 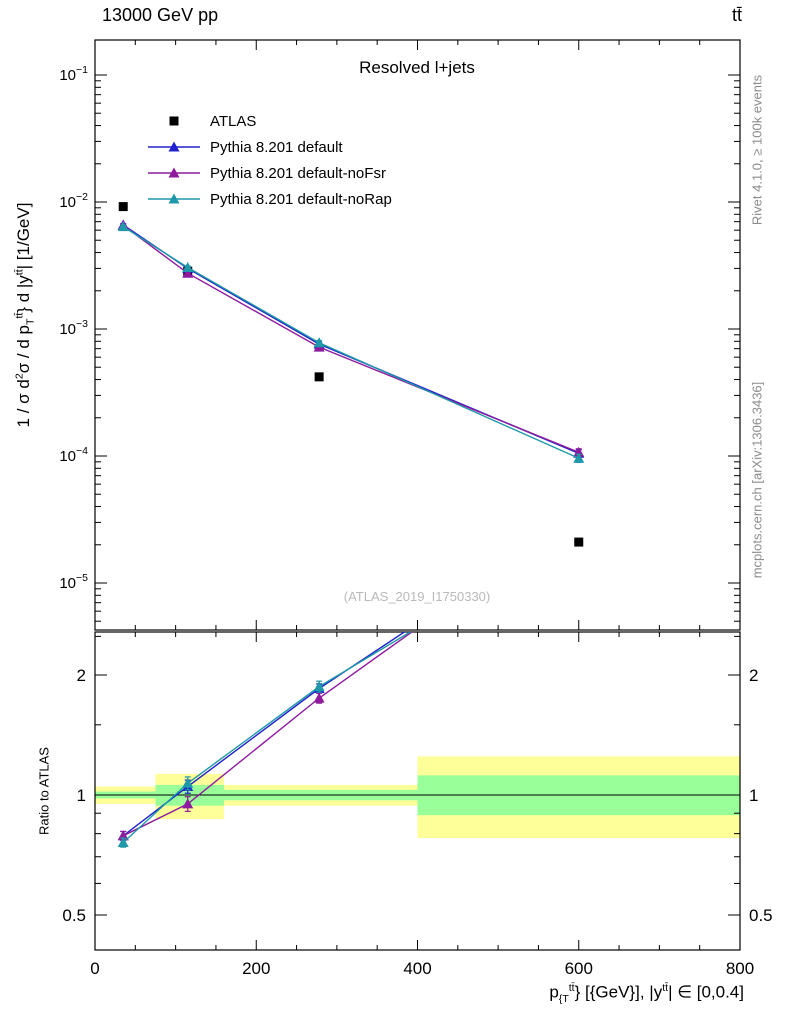 What do you see at coordinates (233, 121) in the screenshot?
I see `legend-item-label: ATLAS` at bounding box center [233, 121].